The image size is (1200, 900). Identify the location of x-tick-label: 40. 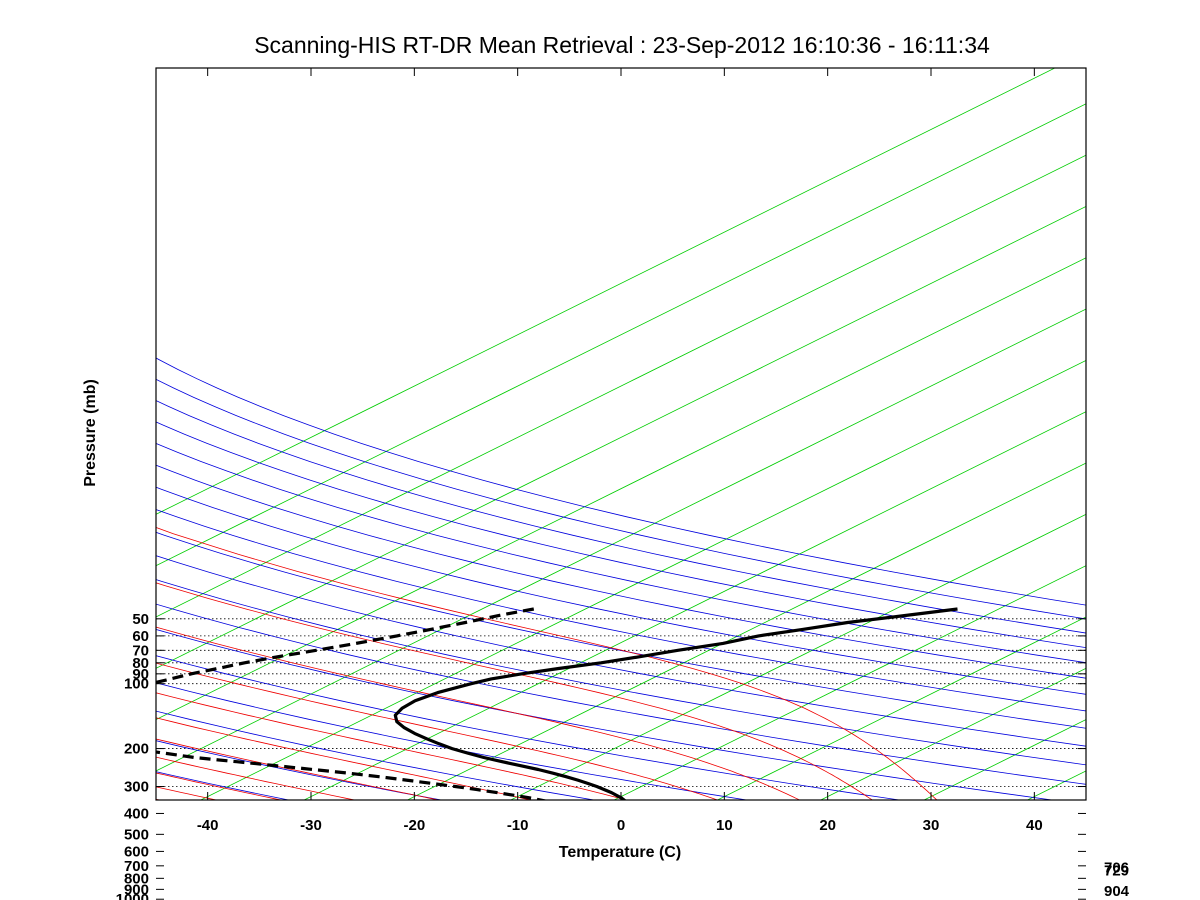
(1034, 825).